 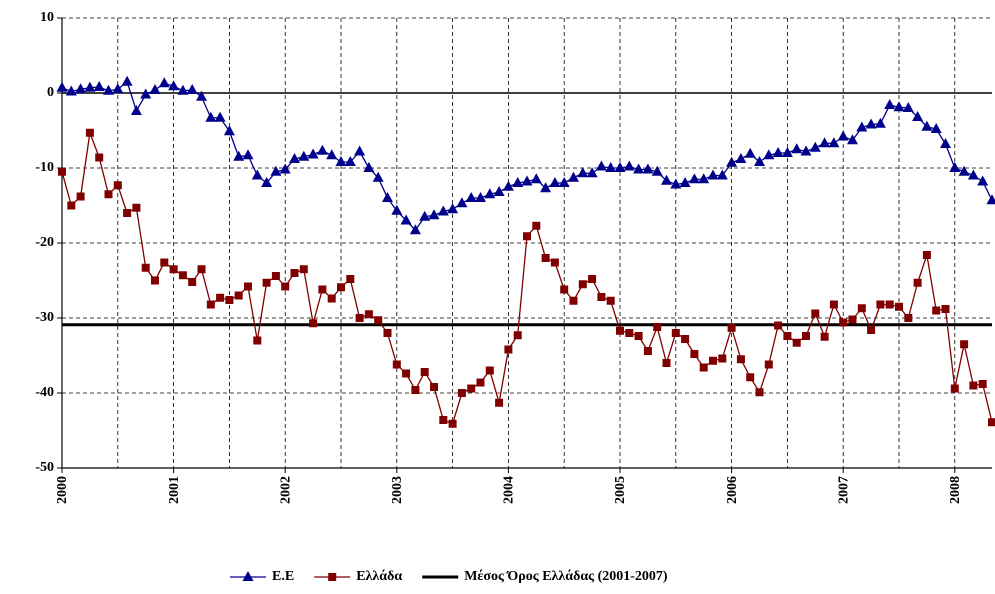 What do you see at coordinates (174, 490) in the screenshot?
I see `x-tick-label: 2001` at bounding box center [174, 490].